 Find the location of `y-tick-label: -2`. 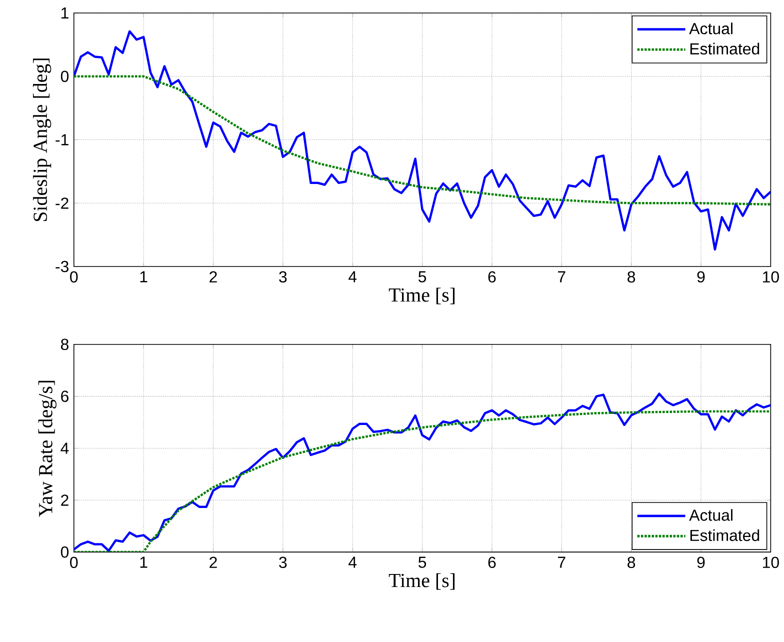

y-tick-label: -2 is located at coordinates (62, 203).